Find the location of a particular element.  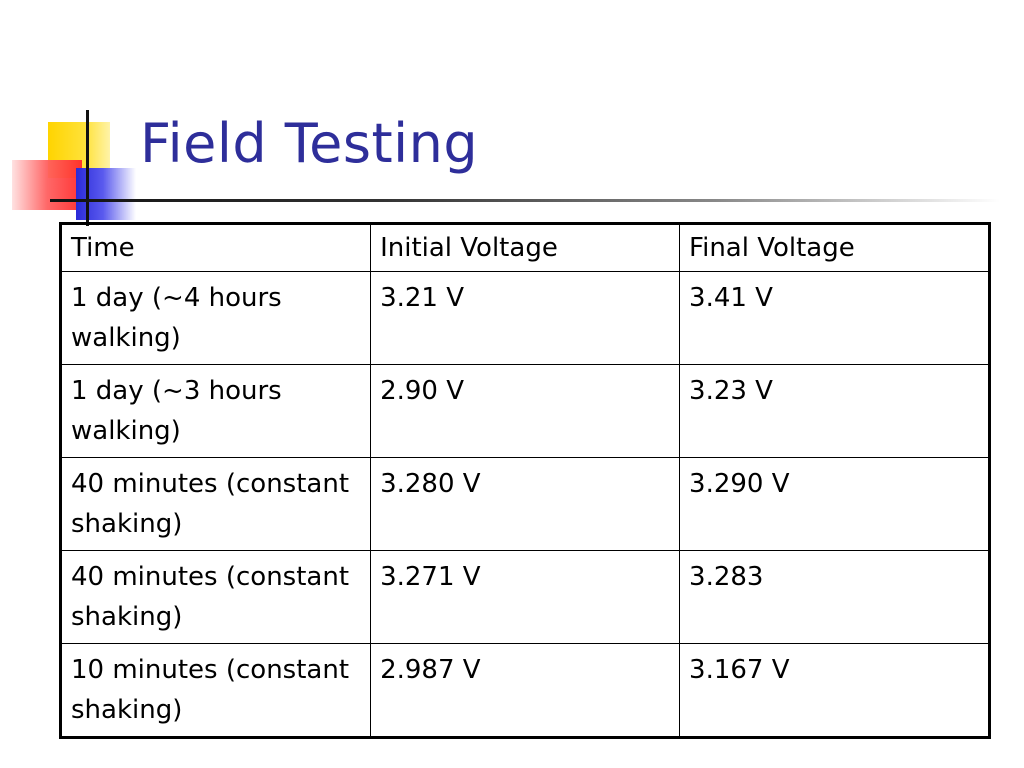

cell-final-voltage: 3.283 is located at coordinates (834, 597).